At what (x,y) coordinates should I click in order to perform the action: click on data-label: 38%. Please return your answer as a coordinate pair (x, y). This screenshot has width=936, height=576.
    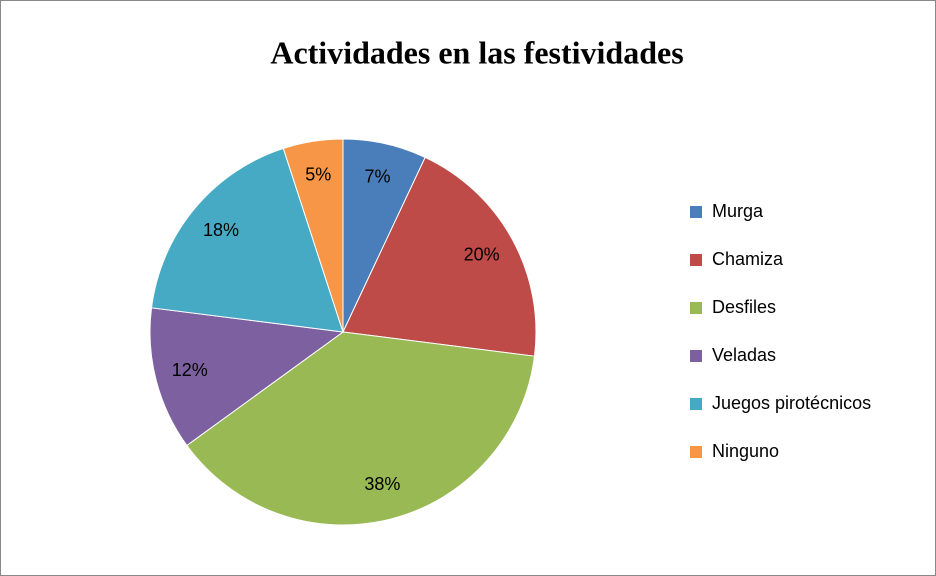
    Looking at the image, I should click on (382, 484).